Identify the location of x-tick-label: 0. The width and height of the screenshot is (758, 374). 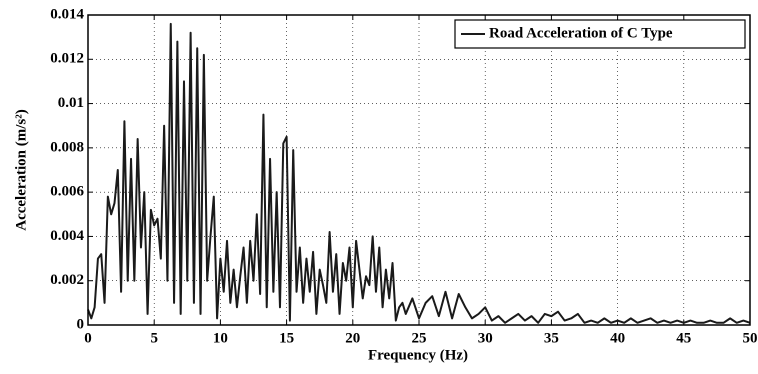
(88, 338).